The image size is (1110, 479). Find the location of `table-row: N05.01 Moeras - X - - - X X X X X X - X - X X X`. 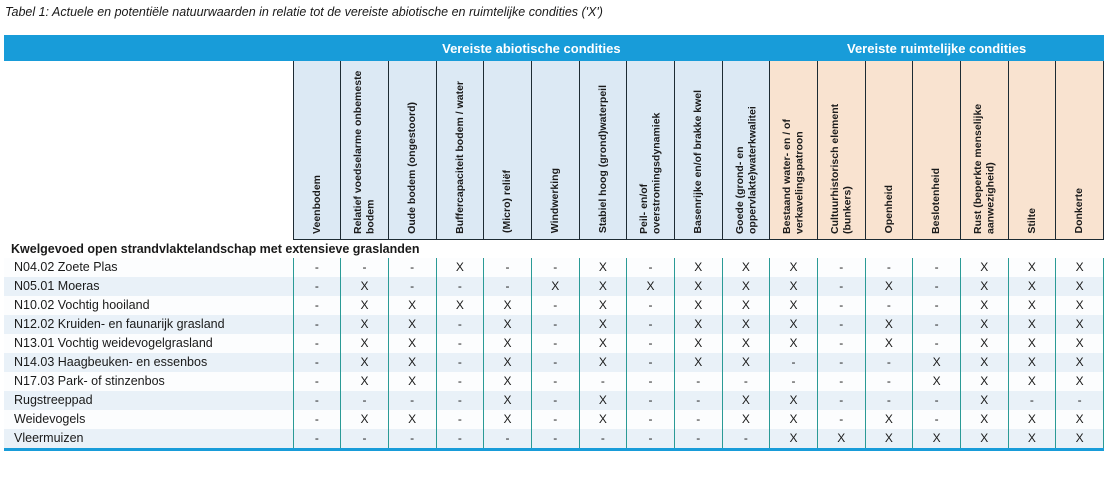

table-row: N05.01 Moeras - X - - - X X X X X X - X - X X X is located at coordinates (554, 286).